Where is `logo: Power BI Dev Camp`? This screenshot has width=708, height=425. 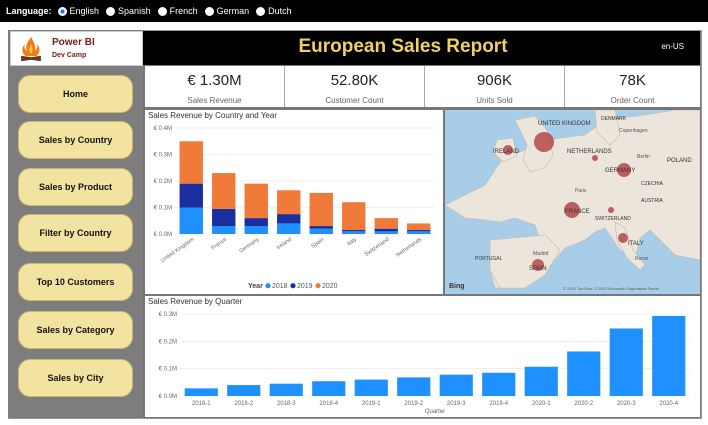 logo: Power BI Dev Camp is located at coordinates (76, 48).